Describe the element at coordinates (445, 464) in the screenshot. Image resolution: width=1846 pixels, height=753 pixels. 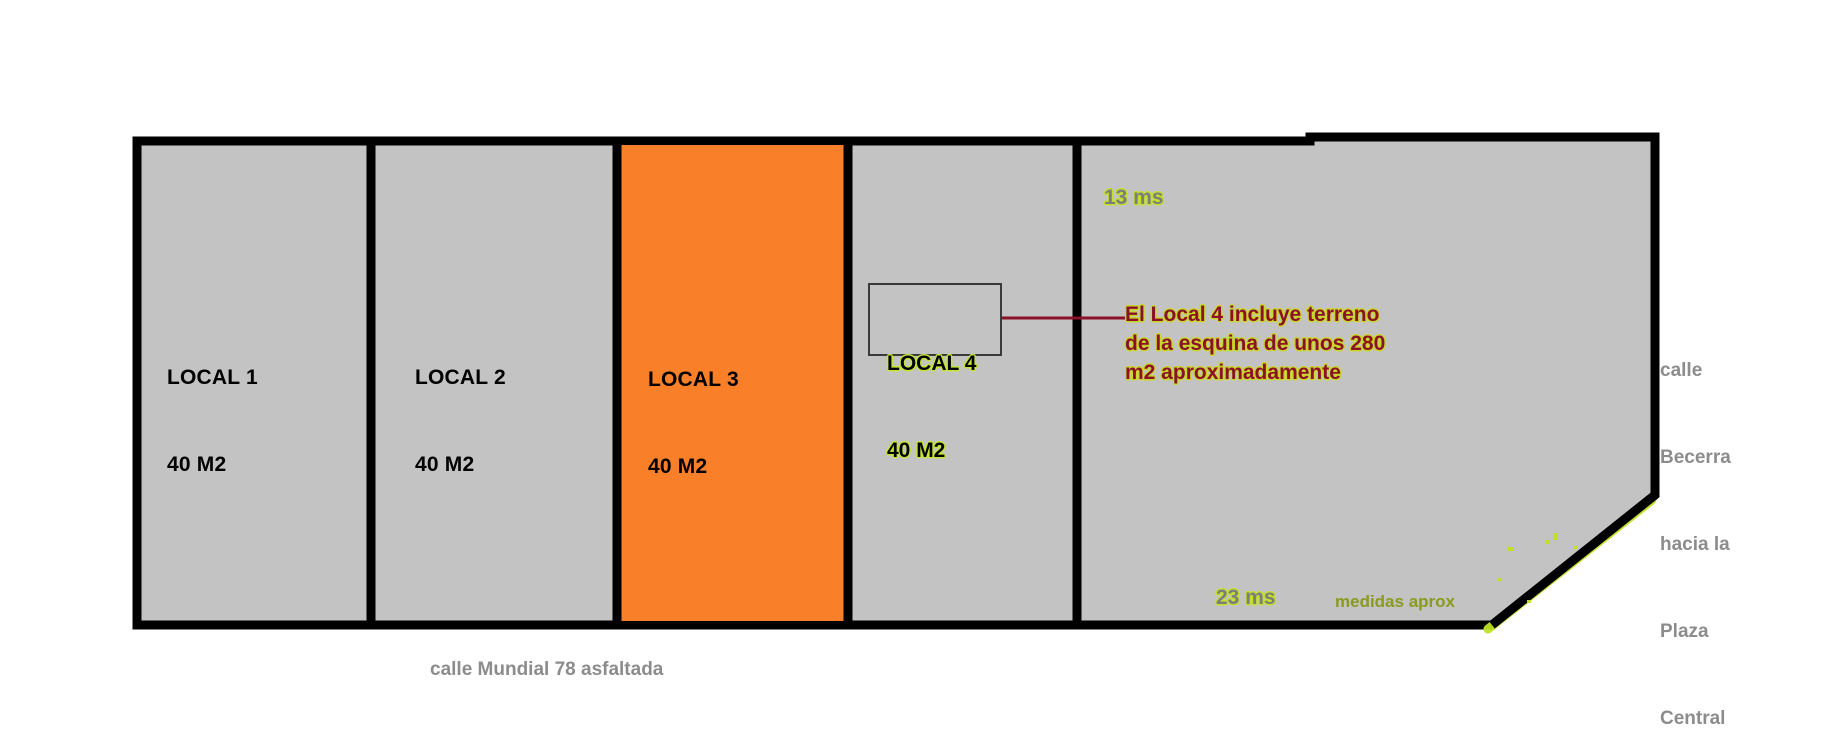
I see `local-2-area: 40 M2` at that location.